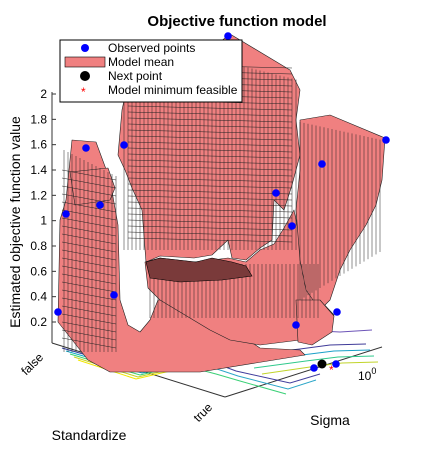  Describe the element at coordinates (83, 92) in the screenshot. I see `legend-min-marker: *` at that location.